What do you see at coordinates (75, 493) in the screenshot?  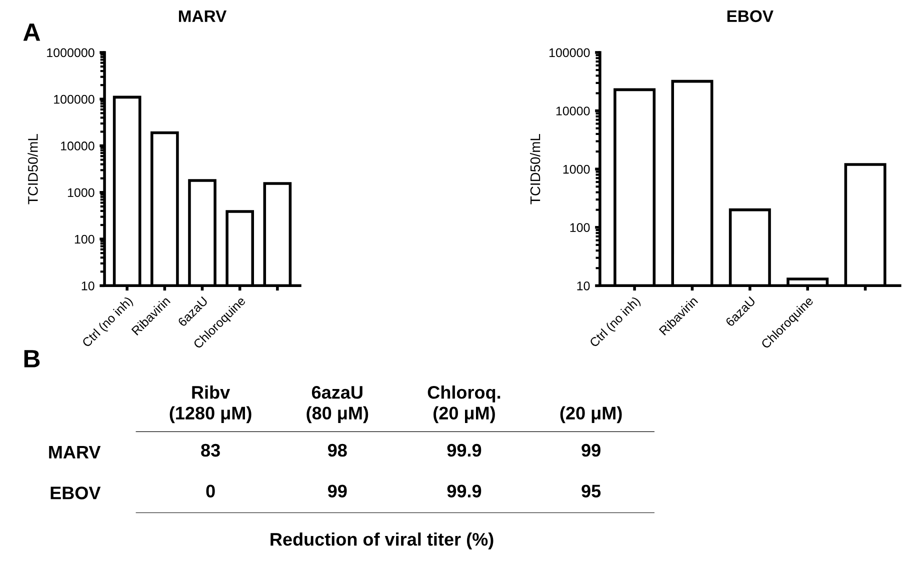 I see `y-tick-label: EBOV` at bounding box center [75, 493].